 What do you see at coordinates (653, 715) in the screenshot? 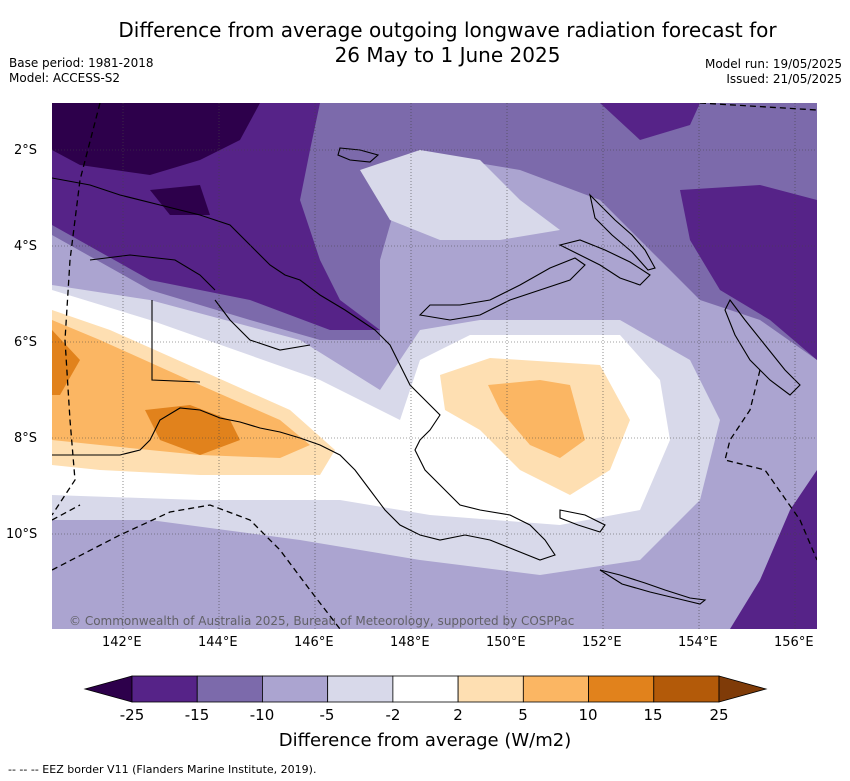
I see `colorbar-label: 15` at bounding box center [653, 715].